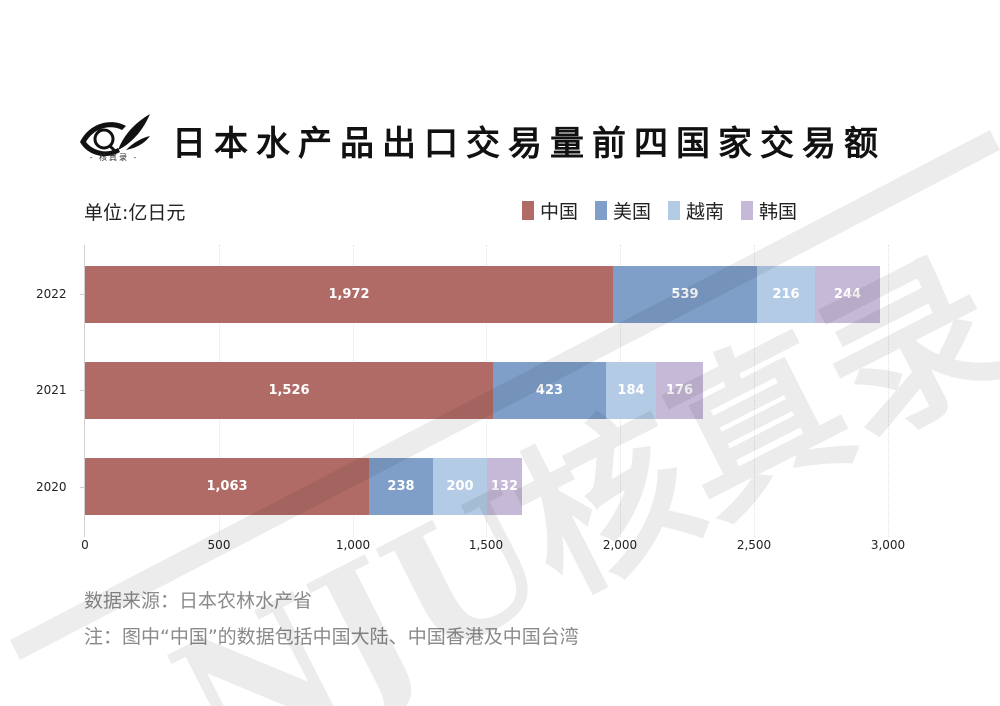 The height and width of the screenshot is (706, 1000). What do you see at coordinates (529, 144) in the screenshot?
I see `chart-title: 日本水产品出口交易量前四国家交易额` at bounding box center [529, 144].